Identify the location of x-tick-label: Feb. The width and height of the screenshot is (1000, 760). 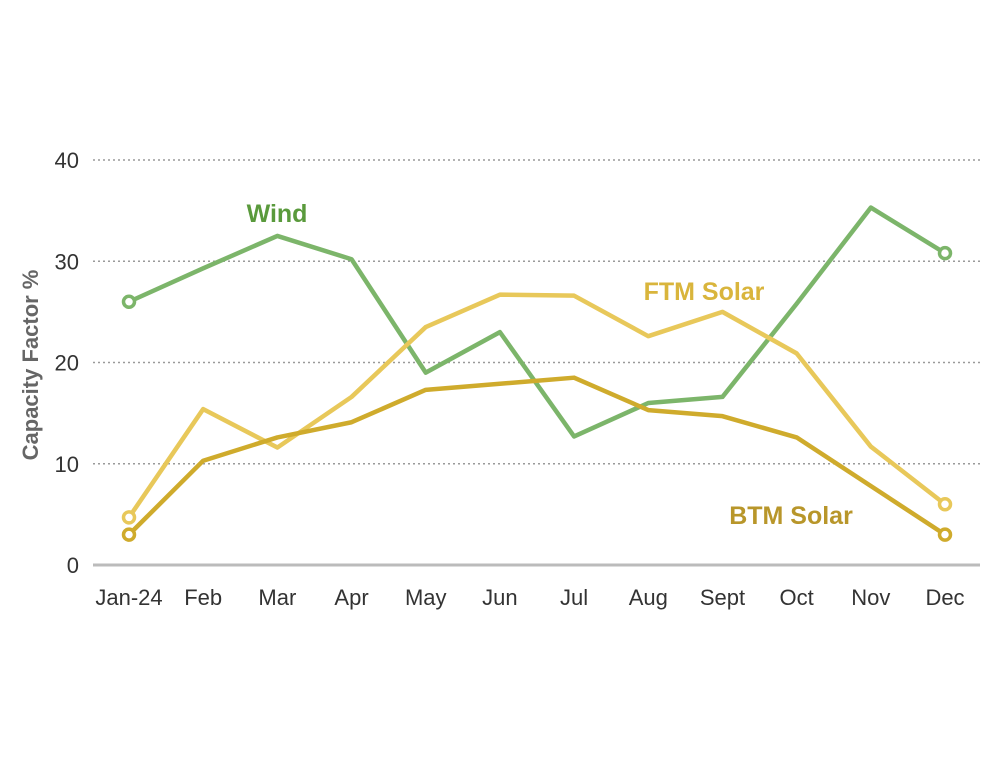
(203, 597).